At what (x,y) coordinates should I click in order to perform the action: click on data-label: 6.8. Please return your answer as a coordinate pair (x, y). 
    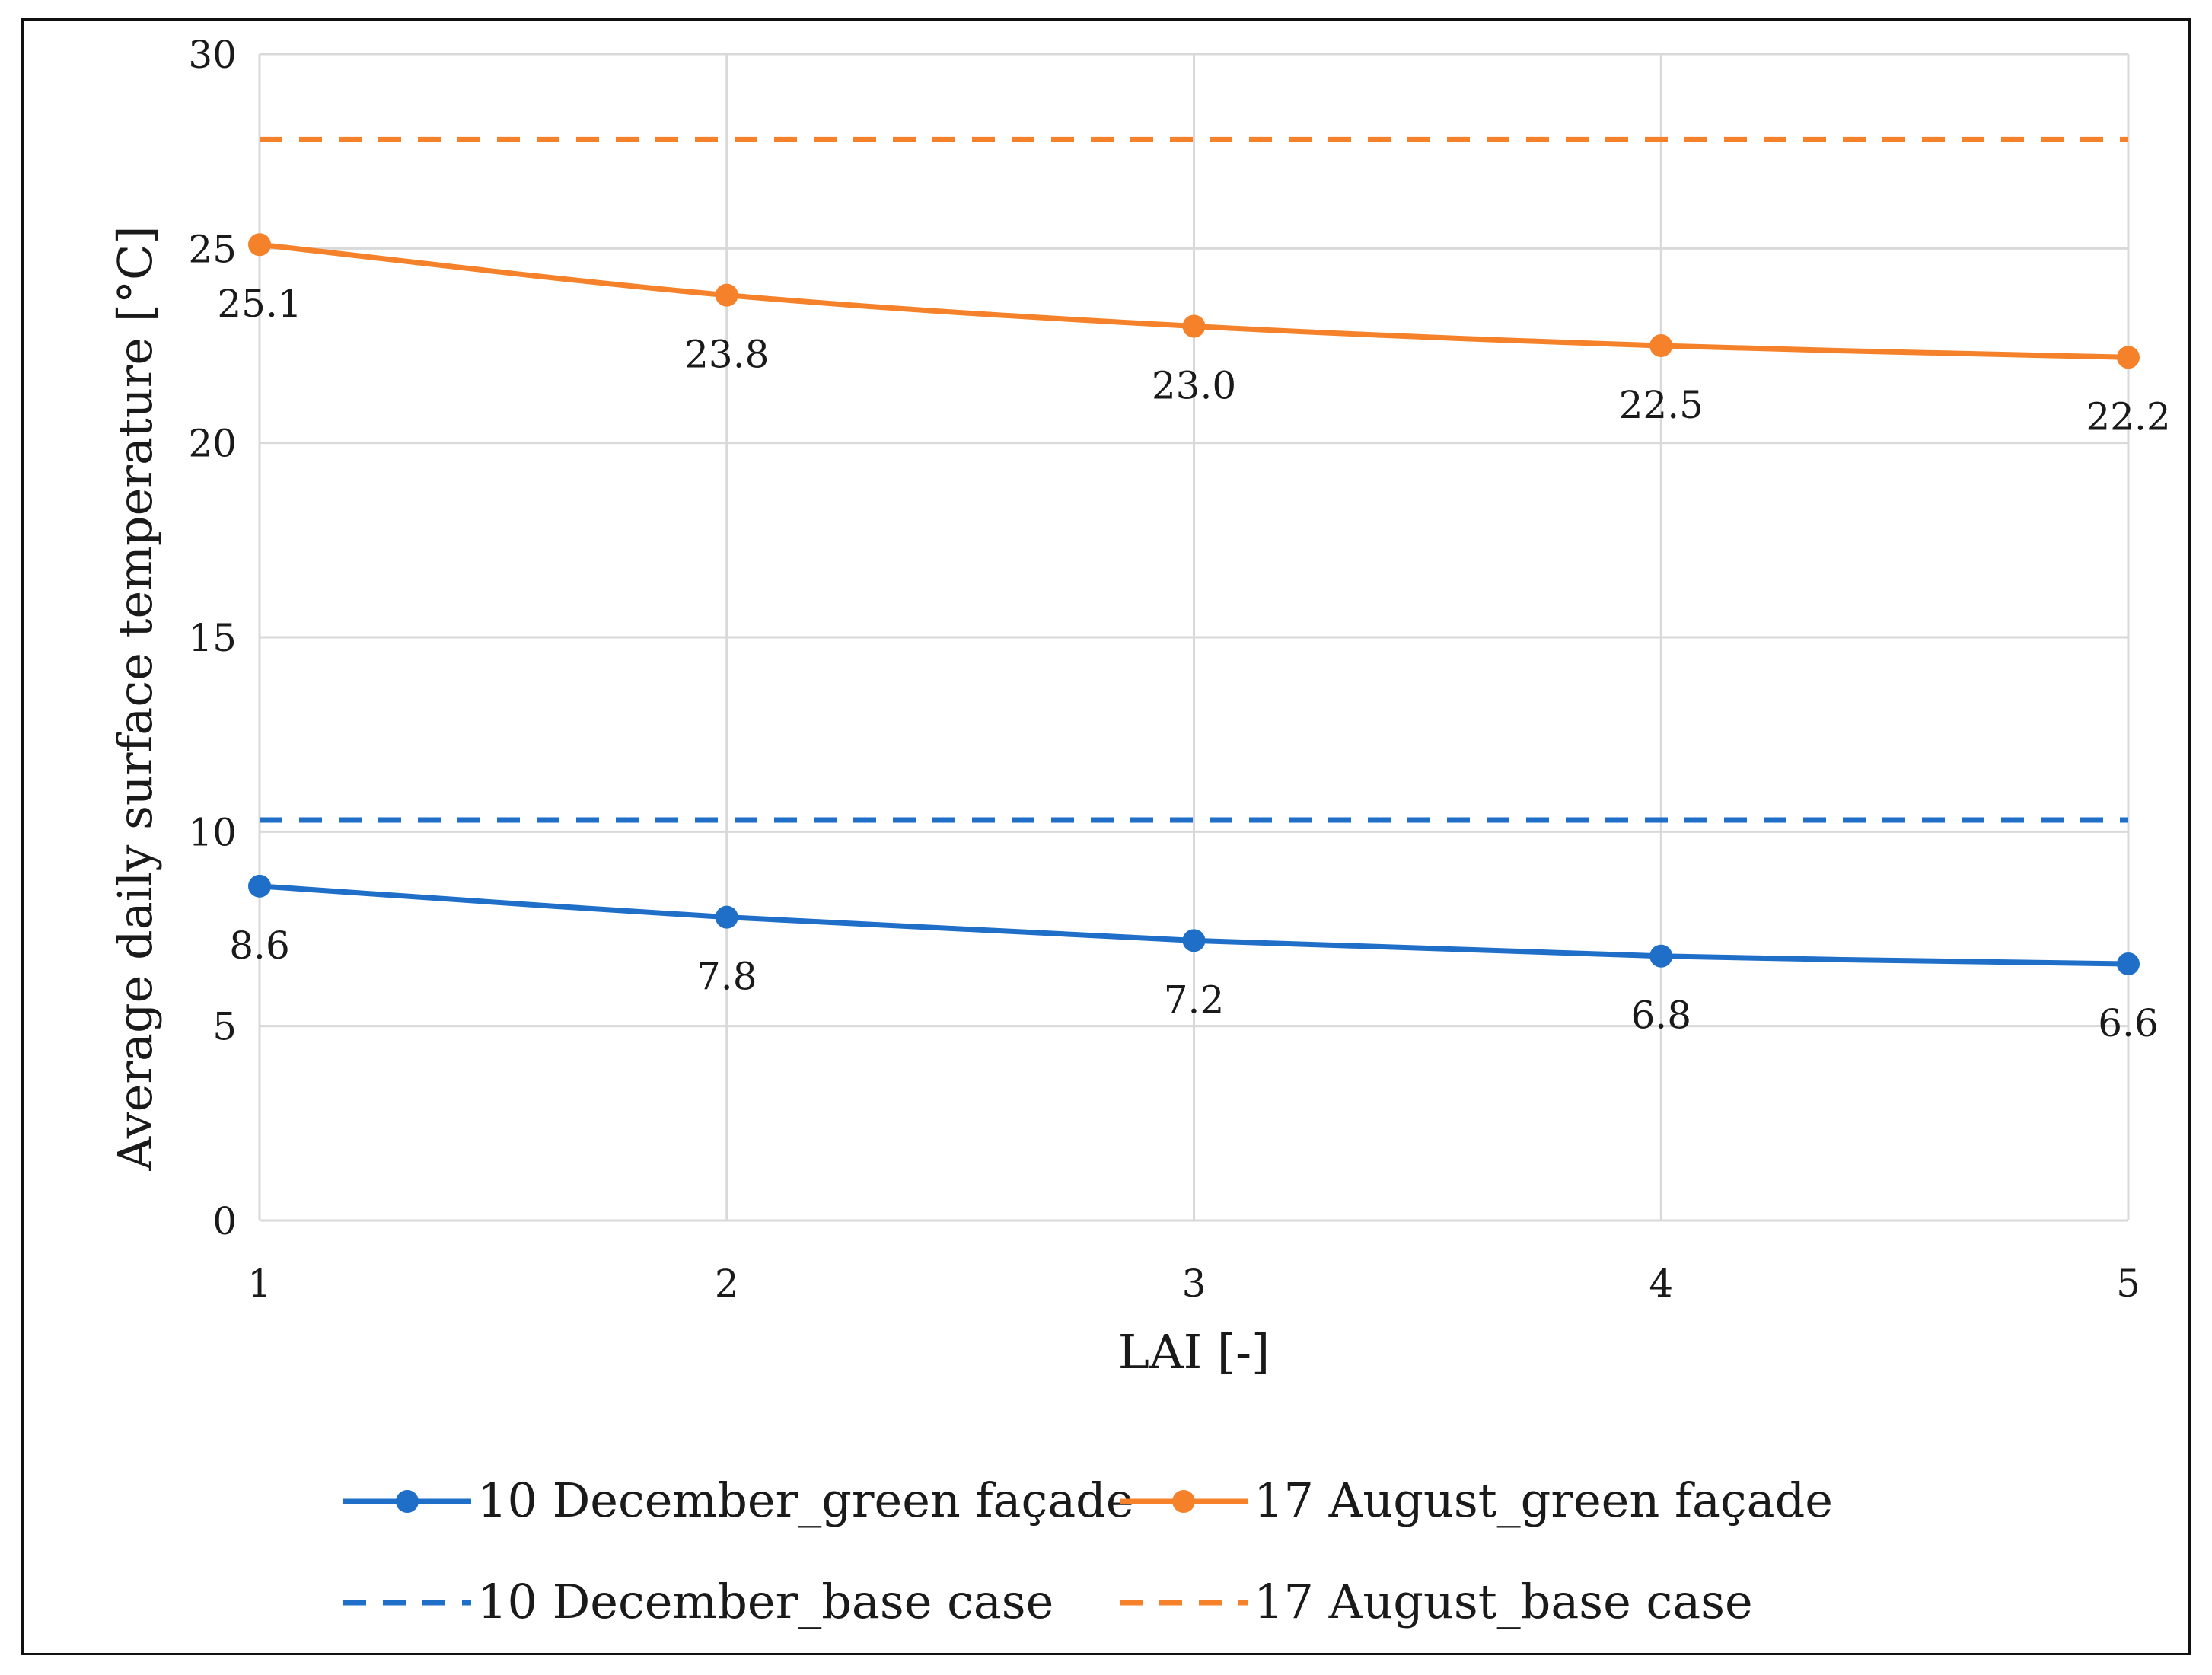
    Looking at the image, I should click on (1660, 1016).